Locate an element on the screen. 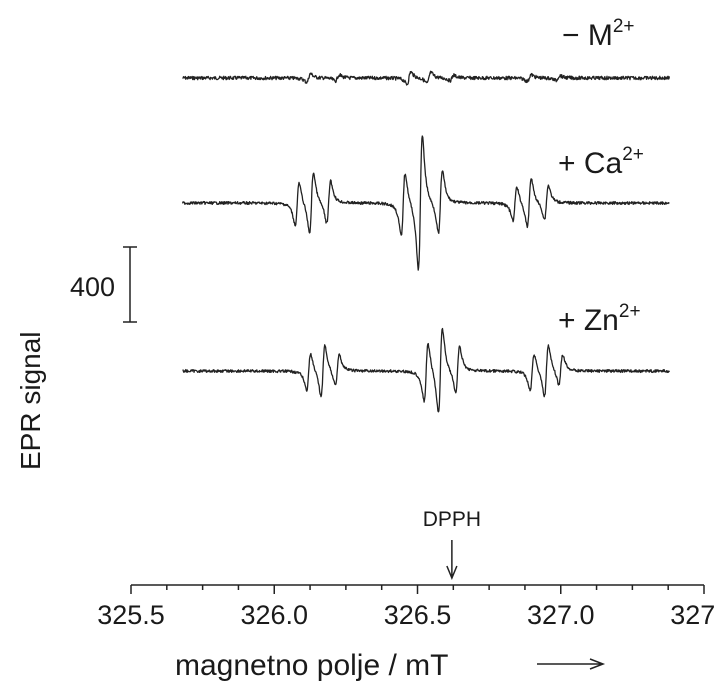 This screenshot has height=688, width=715. scale-bar-label: 400 is located at coordinates (92, 287).